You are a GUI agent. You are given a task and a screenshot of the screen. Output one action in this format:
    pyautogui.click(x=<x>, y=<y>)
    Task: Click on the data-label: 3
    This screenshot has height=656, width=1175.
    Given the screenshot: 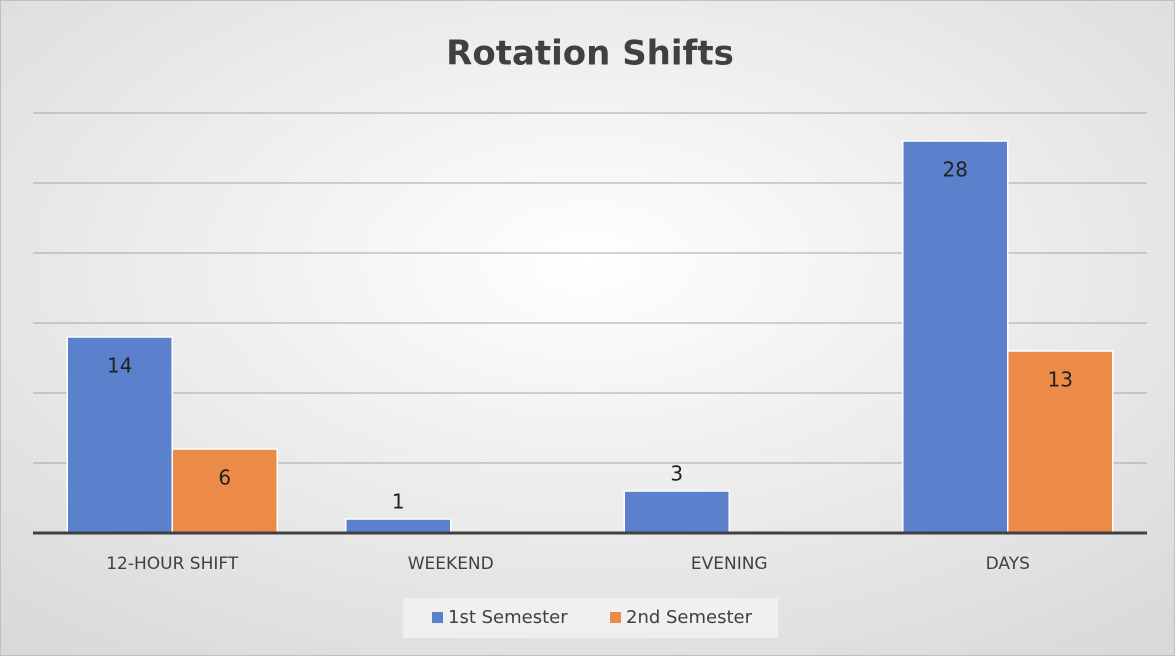 What is the action you would take?
    pyautogui.click(x=676, y=474)
    